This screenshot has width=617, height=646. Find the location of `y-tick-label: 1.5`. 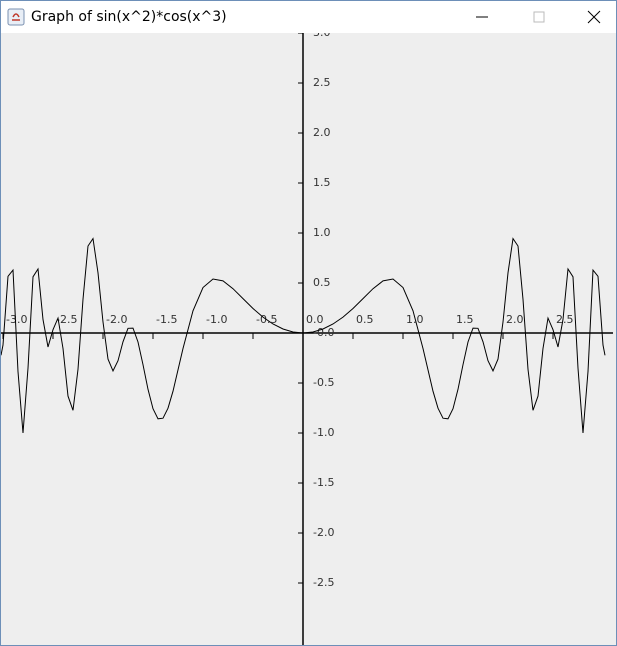

y-tick-label: 1.5 is located at coordinates (322, 182).